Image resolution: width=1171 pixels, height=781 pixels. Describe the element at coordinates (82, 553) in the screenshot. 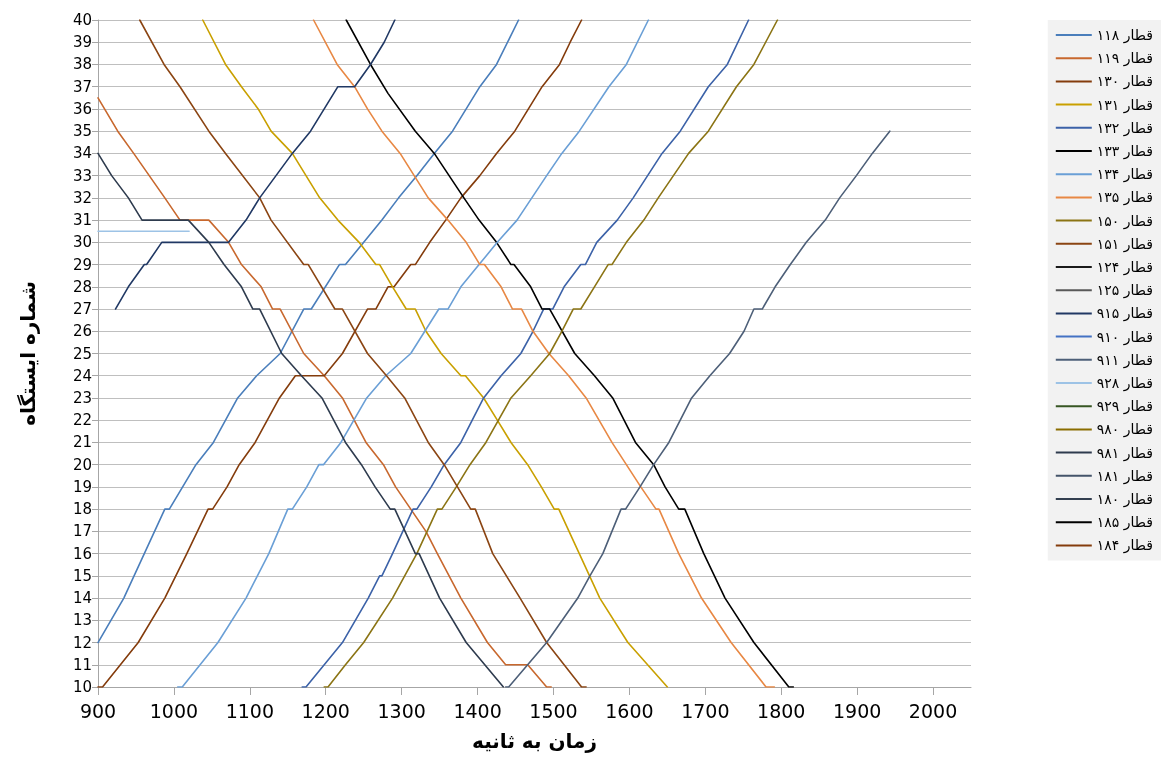

I see `y-tick-label: 16` at that location.